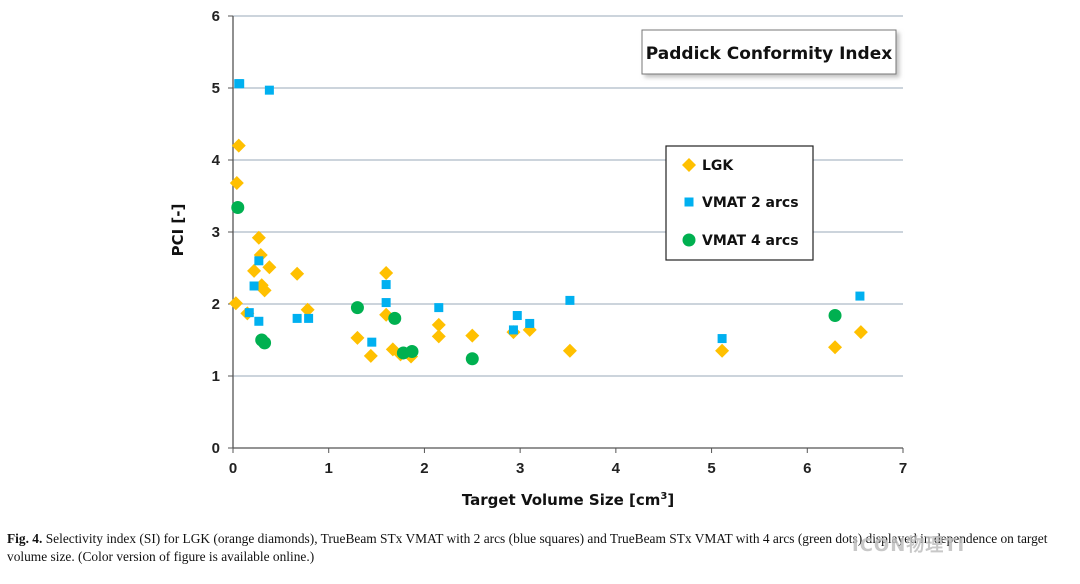  Describe the element at coordinates (711, 468) in the screenshot. I see `x-tick-label: 5` at that location.